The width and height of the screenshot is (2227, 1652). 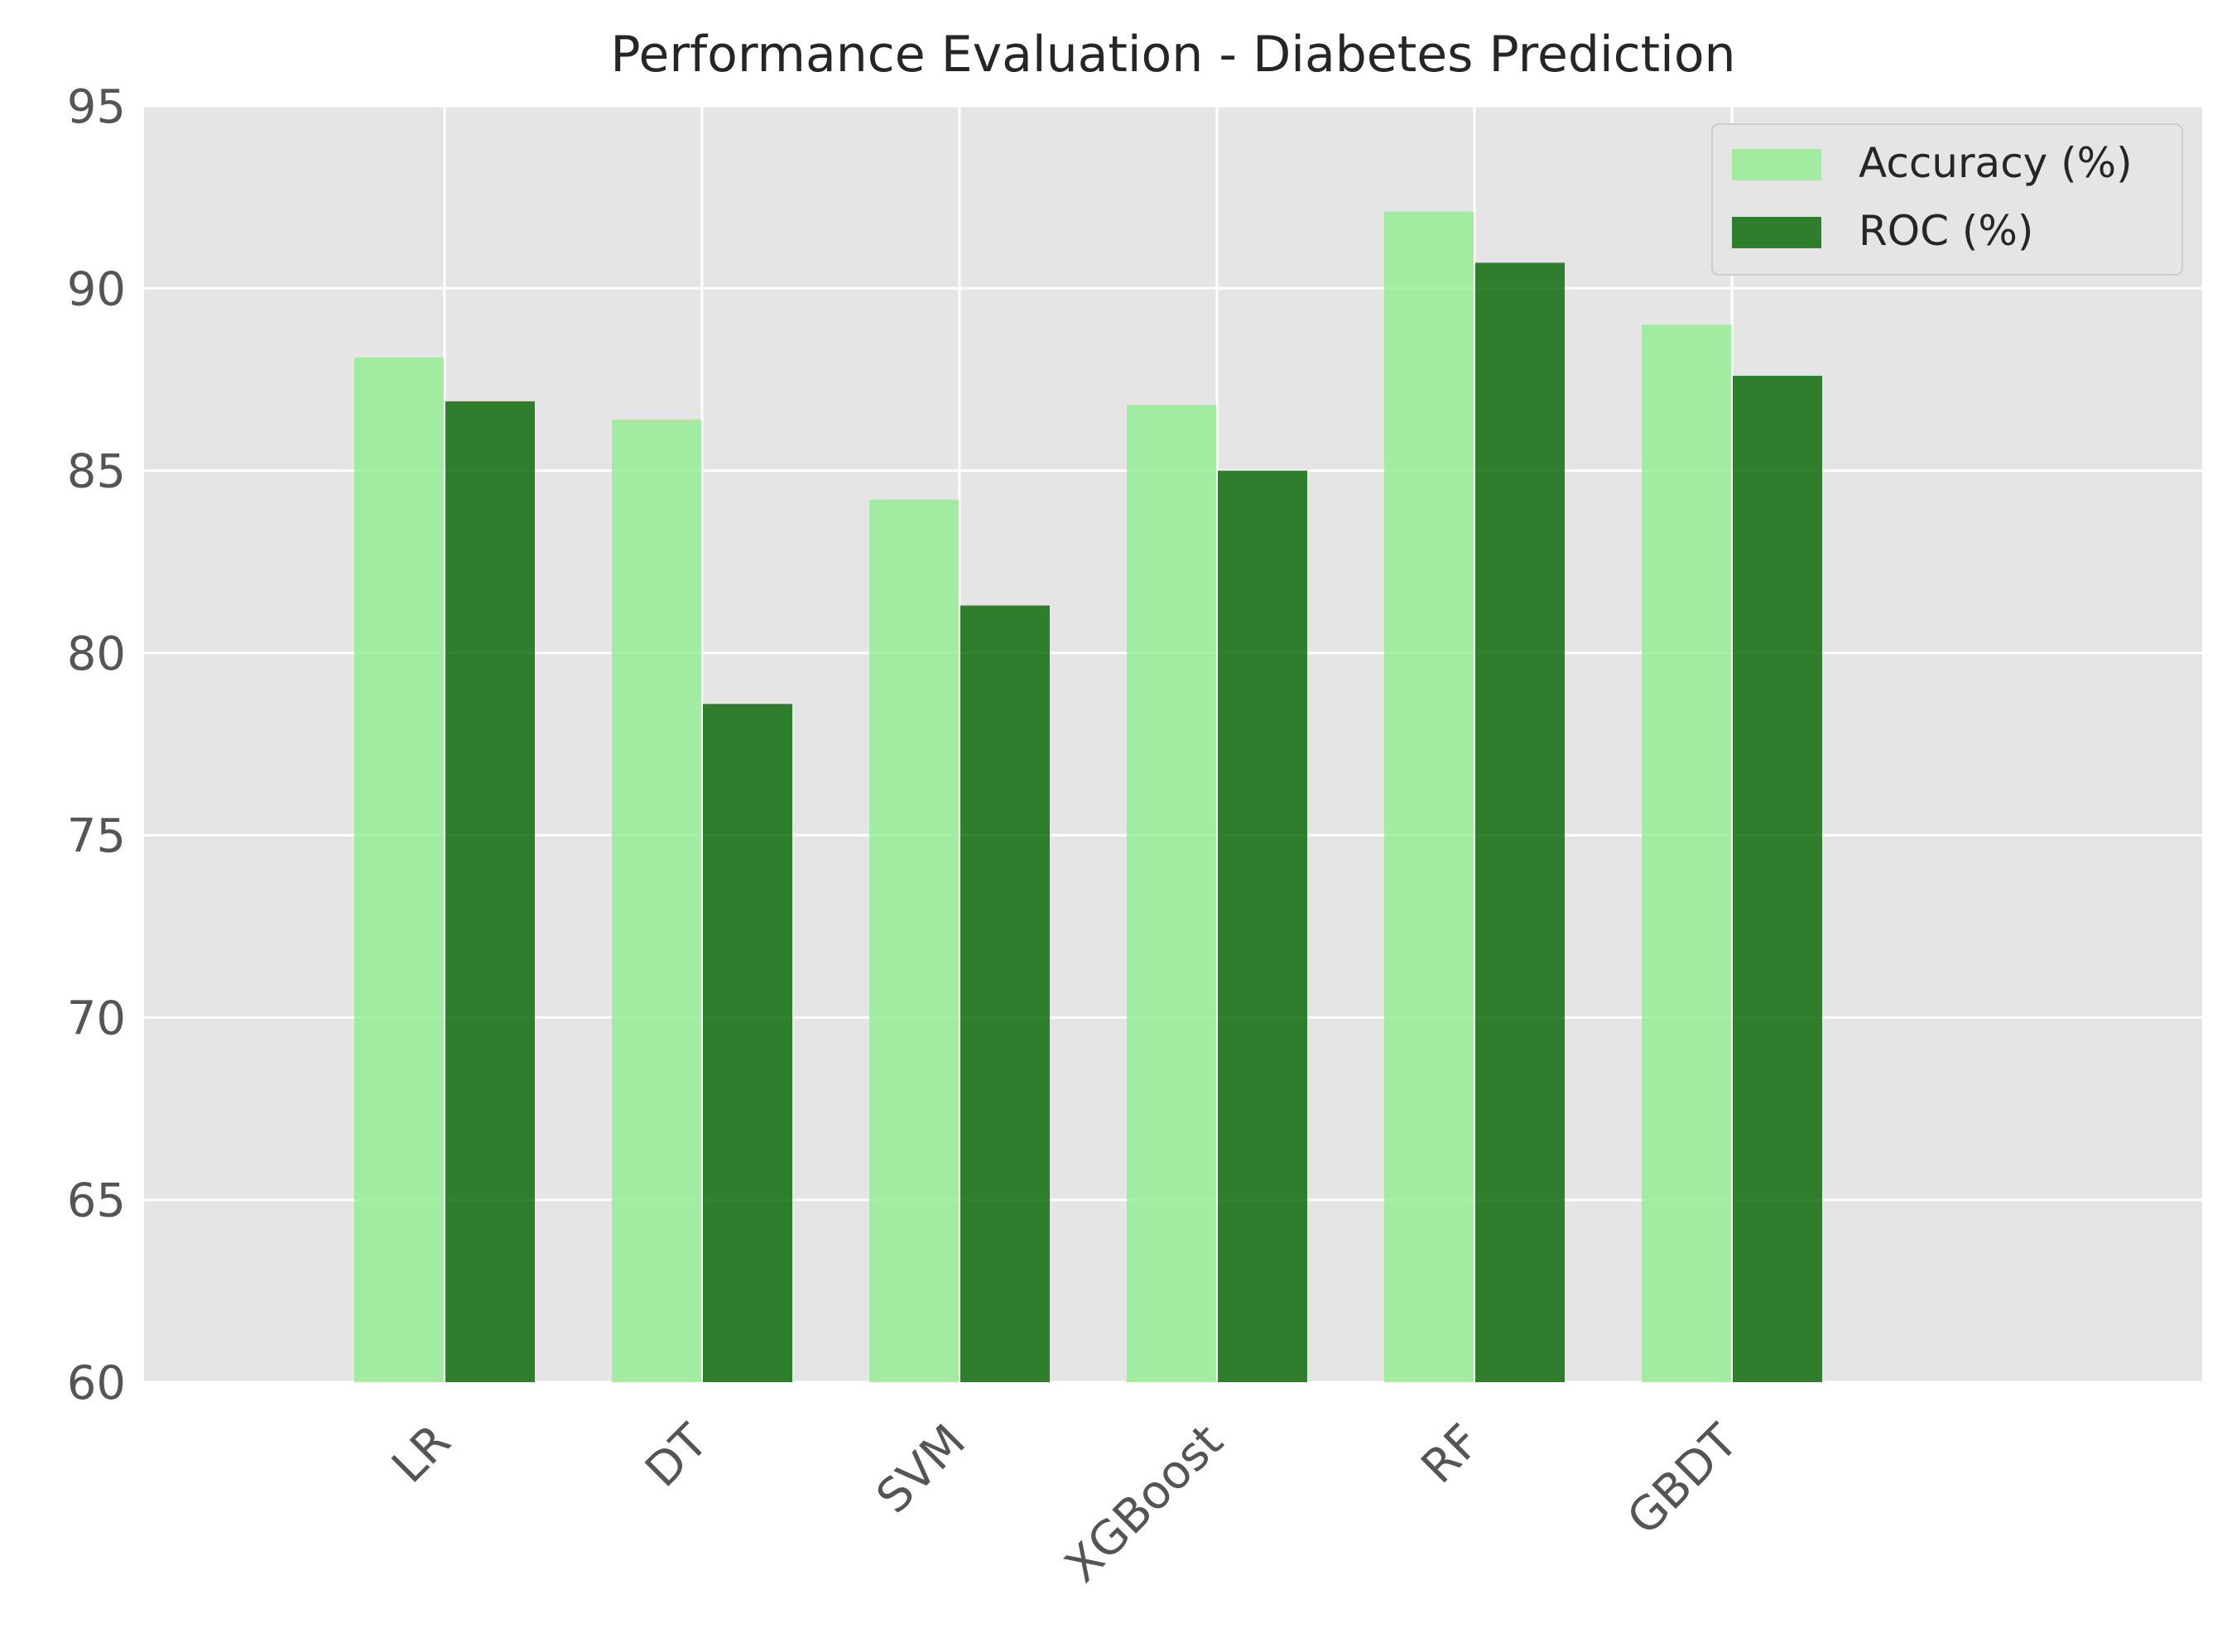 I want to click on y-tick-label: 75, so click(x=96, y=836).